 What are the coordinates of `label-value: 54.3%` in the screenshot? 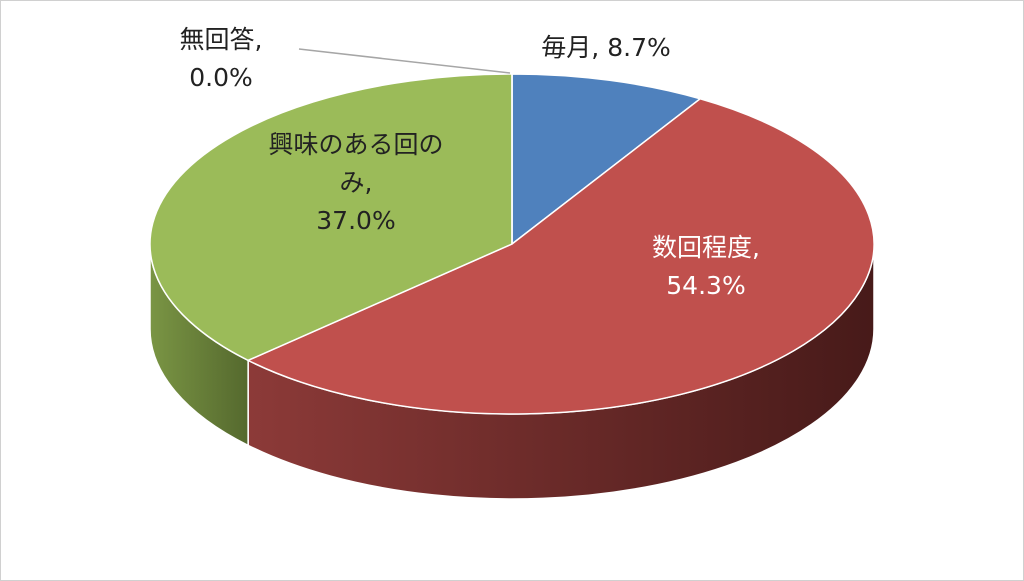 It's located at (706, 285).